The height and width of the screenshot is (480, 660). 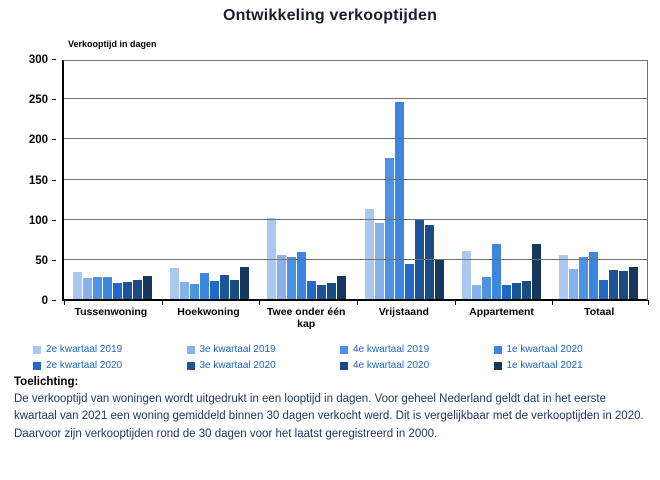 I want to click on y-tick-label: 250, so click(x=38, y=100).